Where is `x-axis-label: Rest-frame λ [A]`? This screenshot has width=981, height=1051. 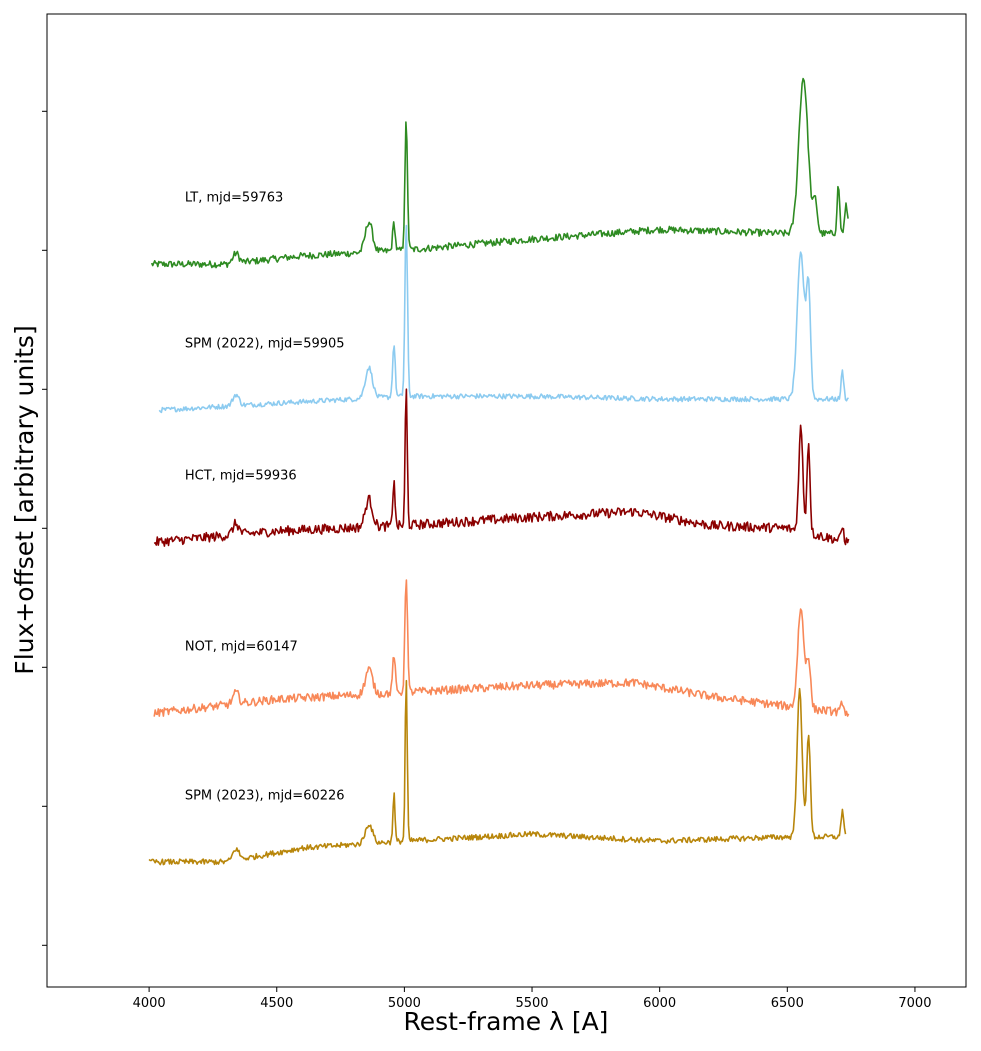 x-axis-label: Rest-frame λ [A] is located at coordinates (506, 1021).